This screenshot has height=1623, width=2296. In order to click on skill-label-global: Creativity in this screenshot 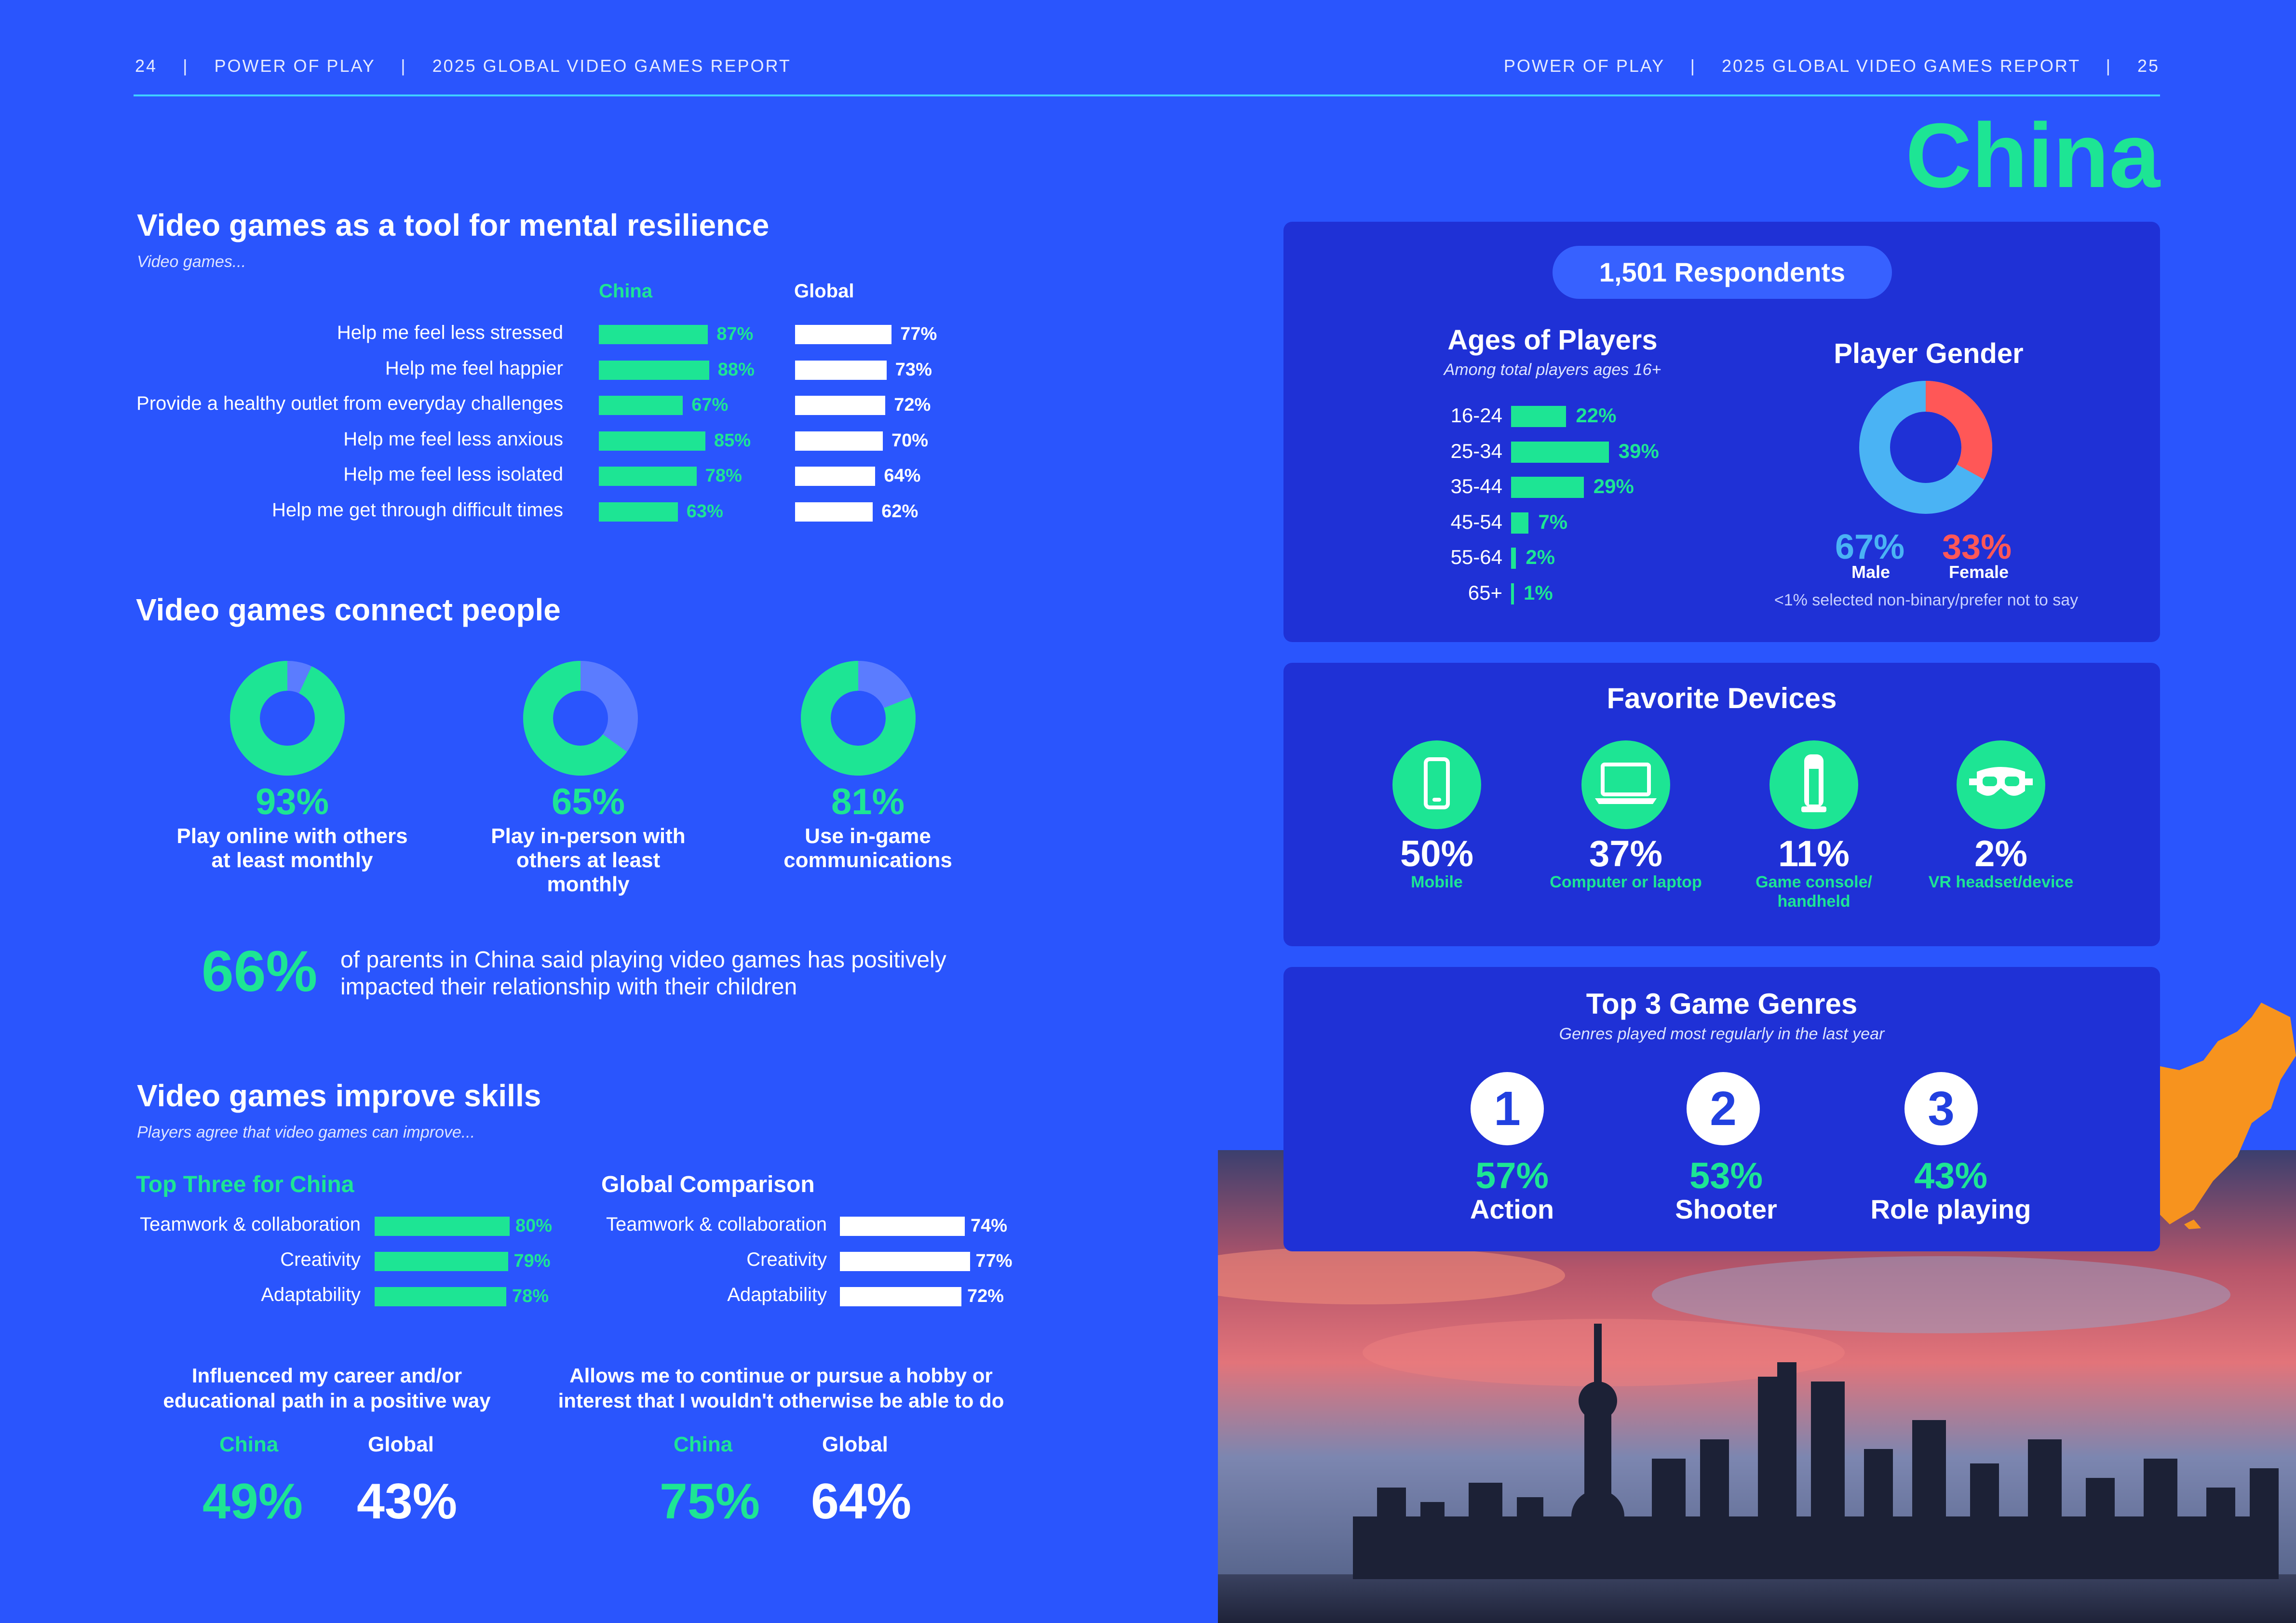, I will do `click(786, 1259)`.